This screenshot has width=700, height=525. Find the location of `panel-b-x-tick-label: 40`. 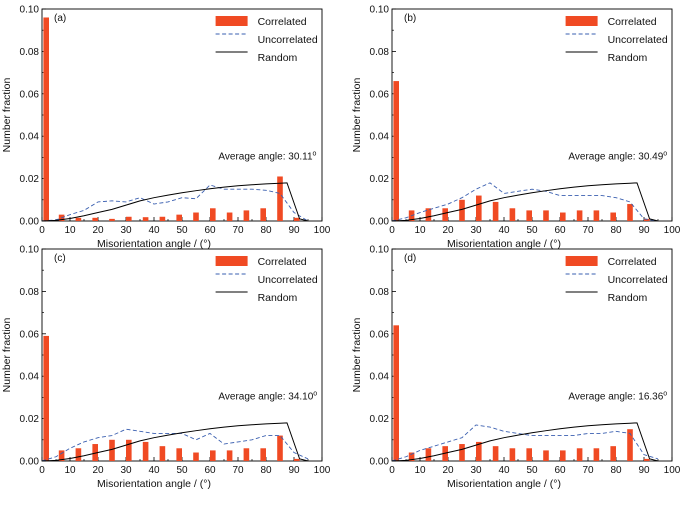

panel-b-x-tick-label: 40 is located at coordinates (504, 230).